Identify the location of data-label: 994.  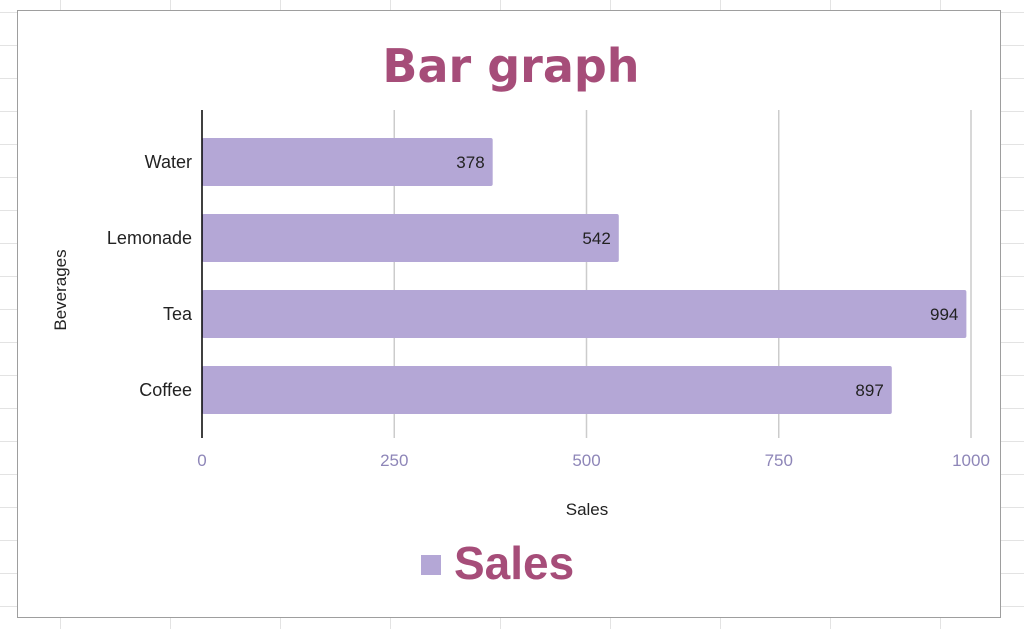
(944, 314).